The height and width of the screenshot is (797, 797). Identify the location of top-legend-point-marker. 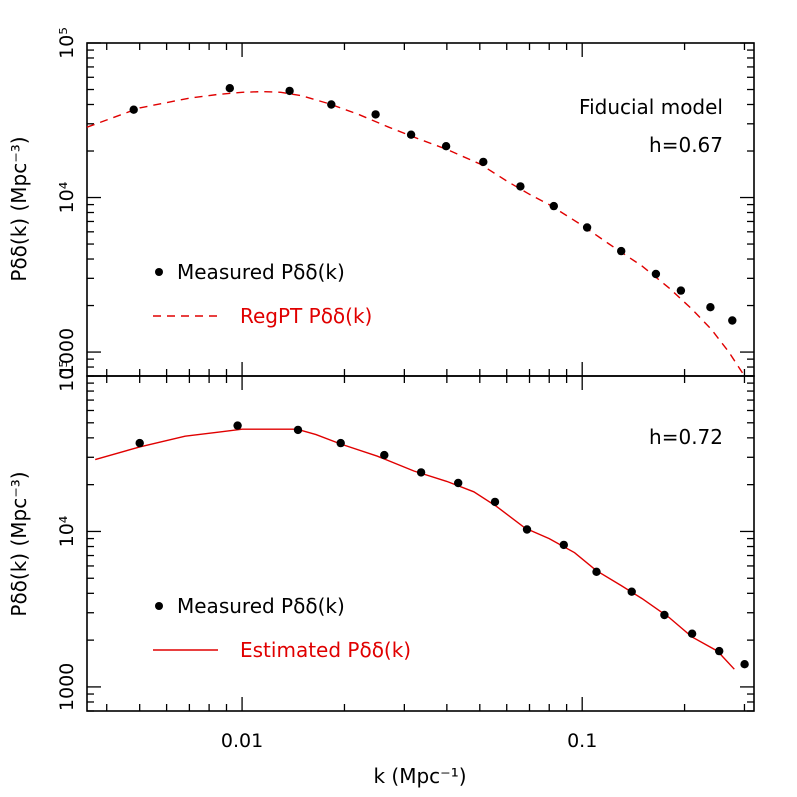
(159, 272).